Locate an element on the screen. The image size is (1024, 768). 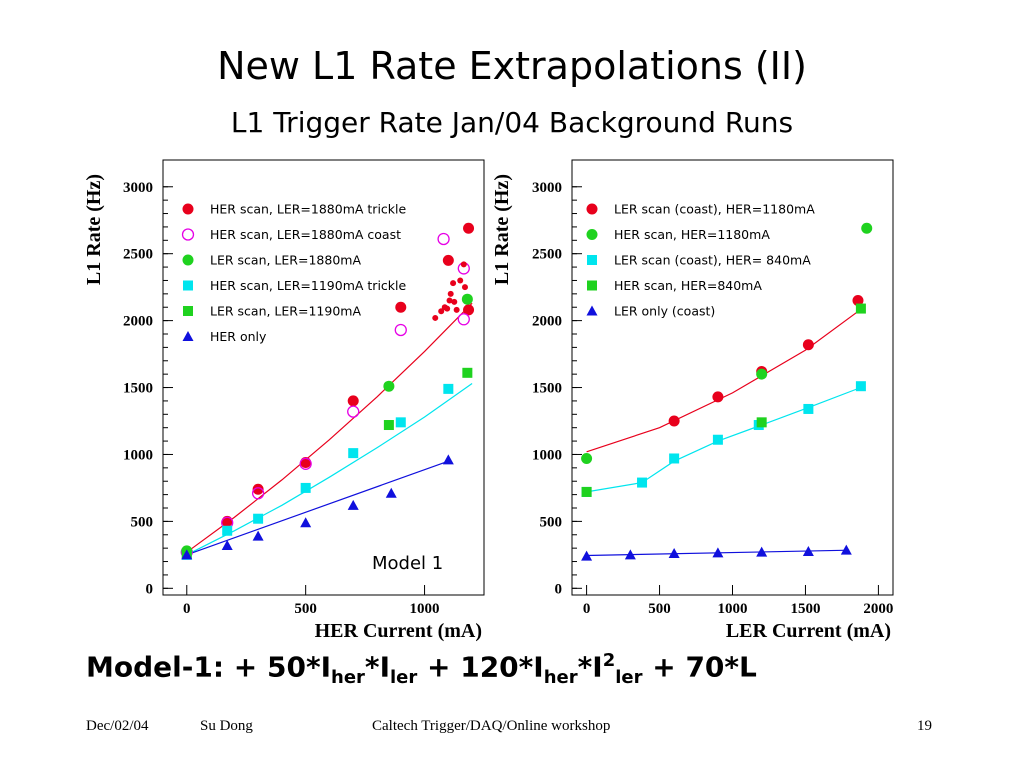
footer-author: Su Dong is located at coordinates (226, 726).